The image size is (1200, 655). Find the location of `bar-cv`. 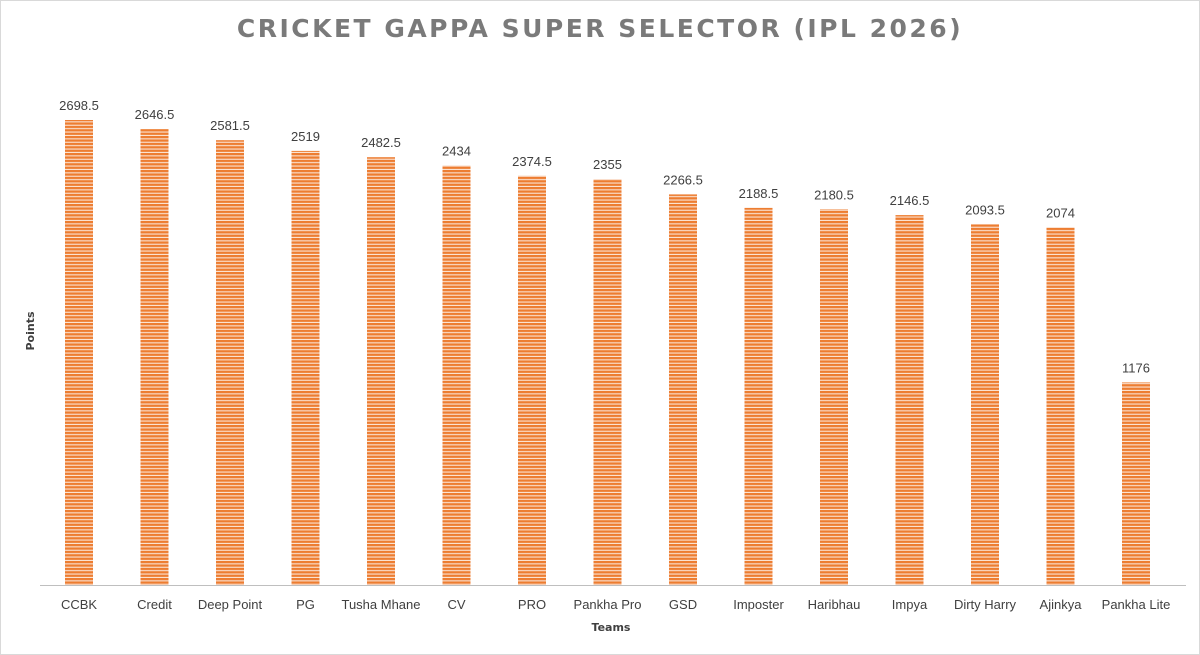

bar-cv is located at coordinates (456, 375).